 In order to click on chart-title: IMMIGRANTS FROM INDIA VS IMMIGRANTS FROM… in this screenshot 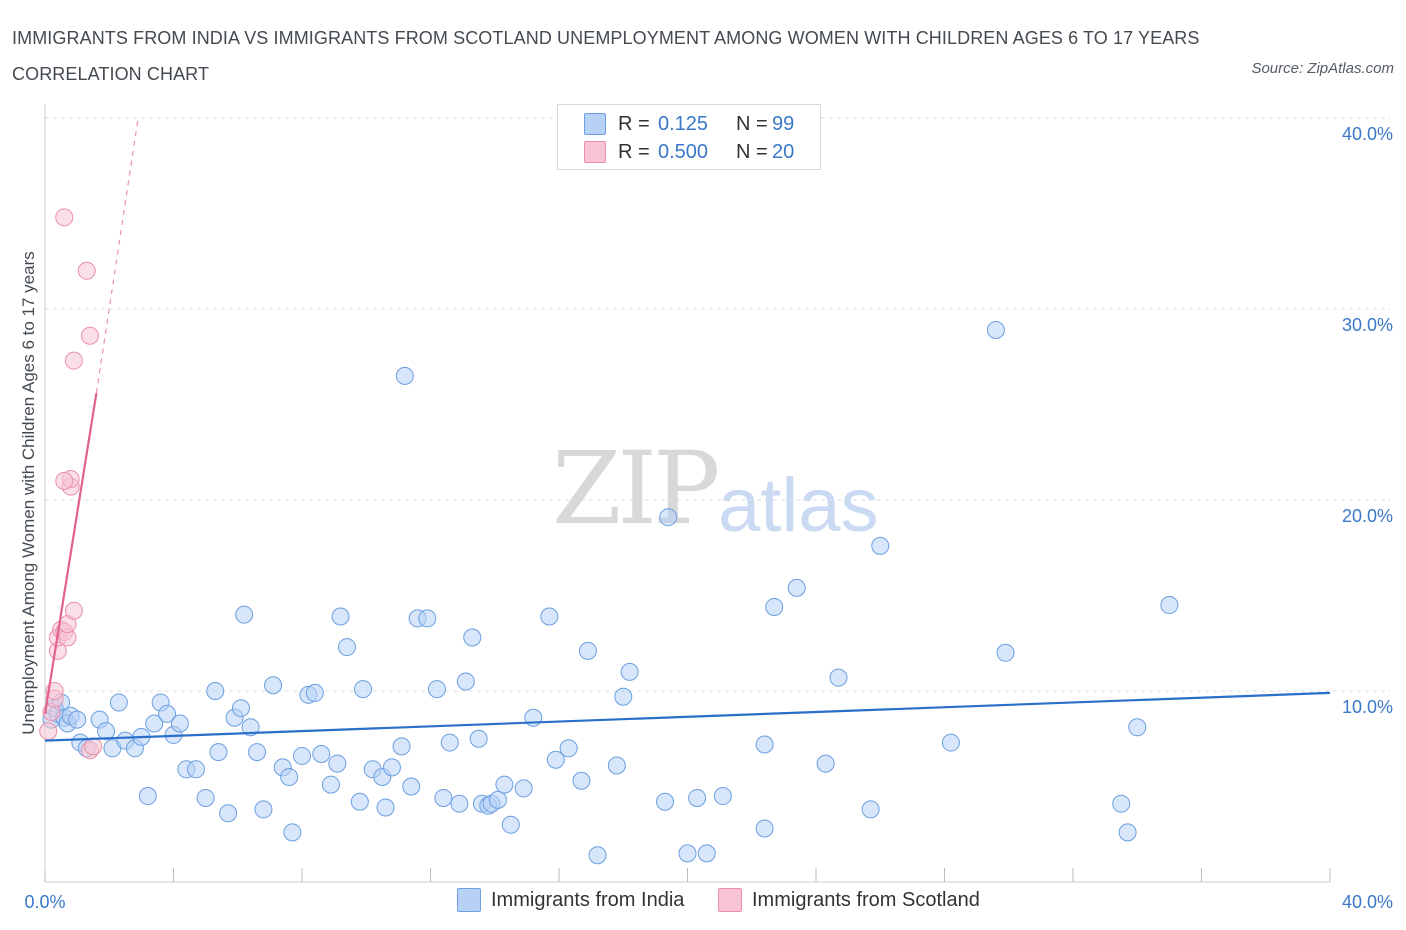, I will do `click(606, 56)`.